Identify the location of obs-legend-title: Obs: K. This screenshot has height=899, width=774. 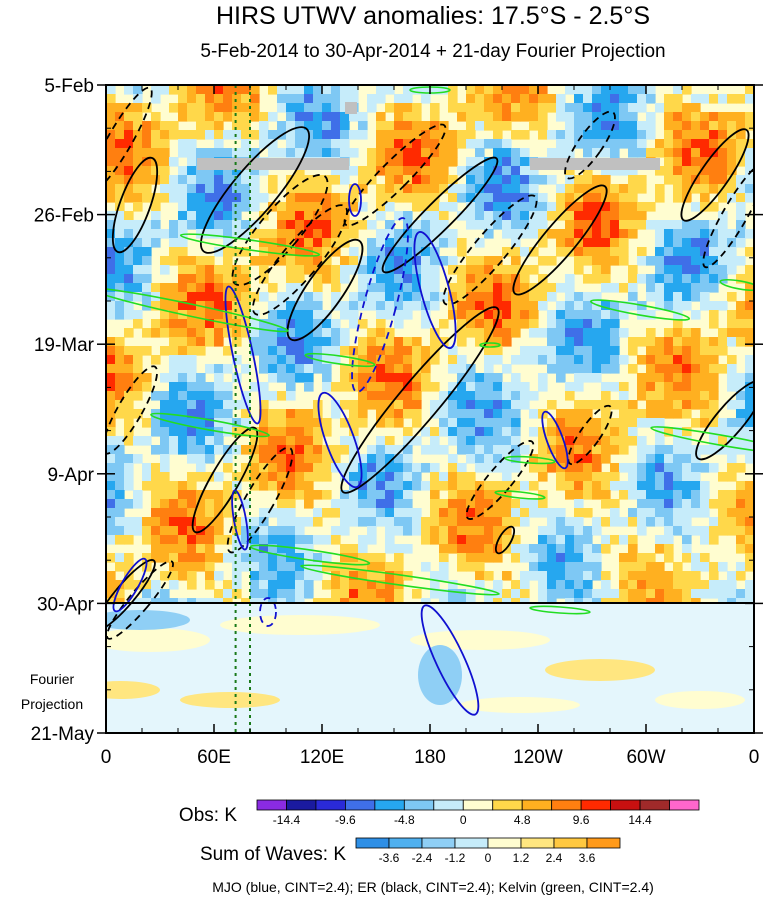
(208, 815).